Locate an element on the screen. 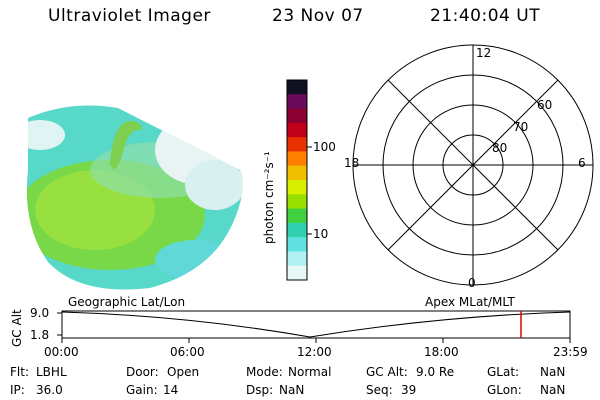 This screenshot has height=400, width=600. mlt-label-6: 6 is located at coordinates (582, 163).